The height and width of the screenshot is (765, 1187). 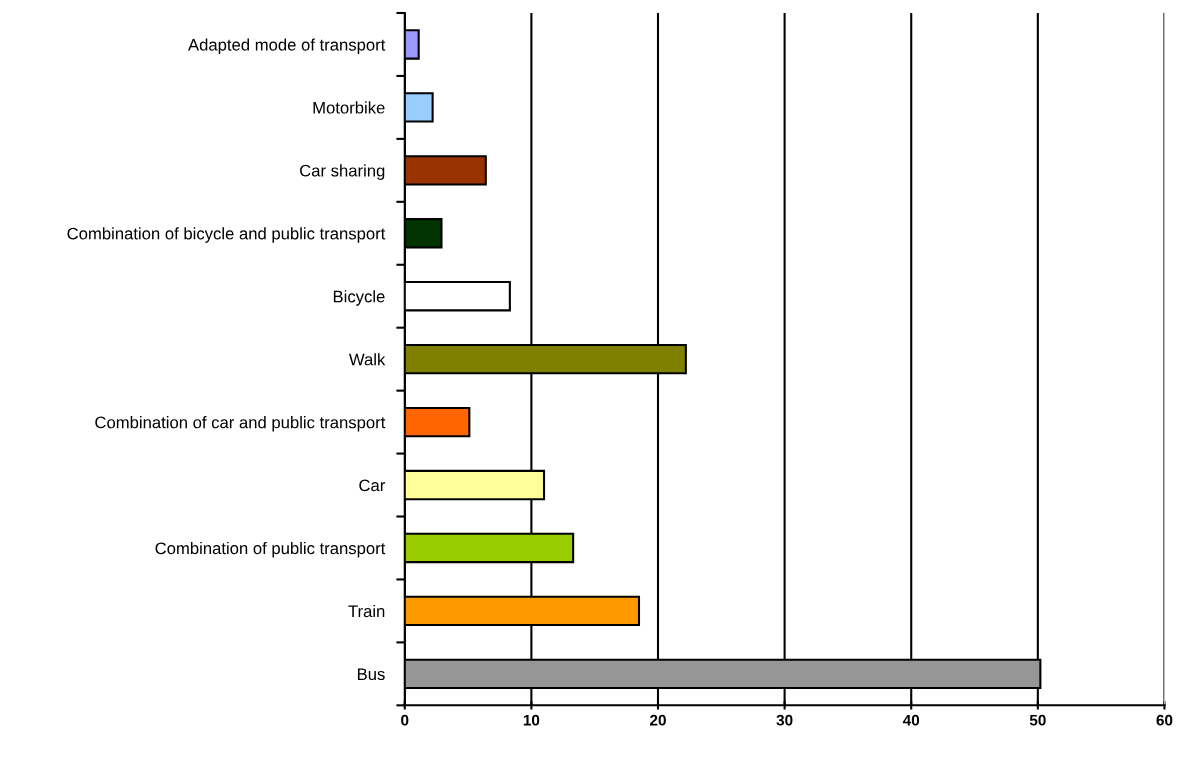 What do you see at coordinates (226, 235) in the screenshot?
I see `y-tick-label: Combination of bicycle and public transport` at bounding box center [226, 235].